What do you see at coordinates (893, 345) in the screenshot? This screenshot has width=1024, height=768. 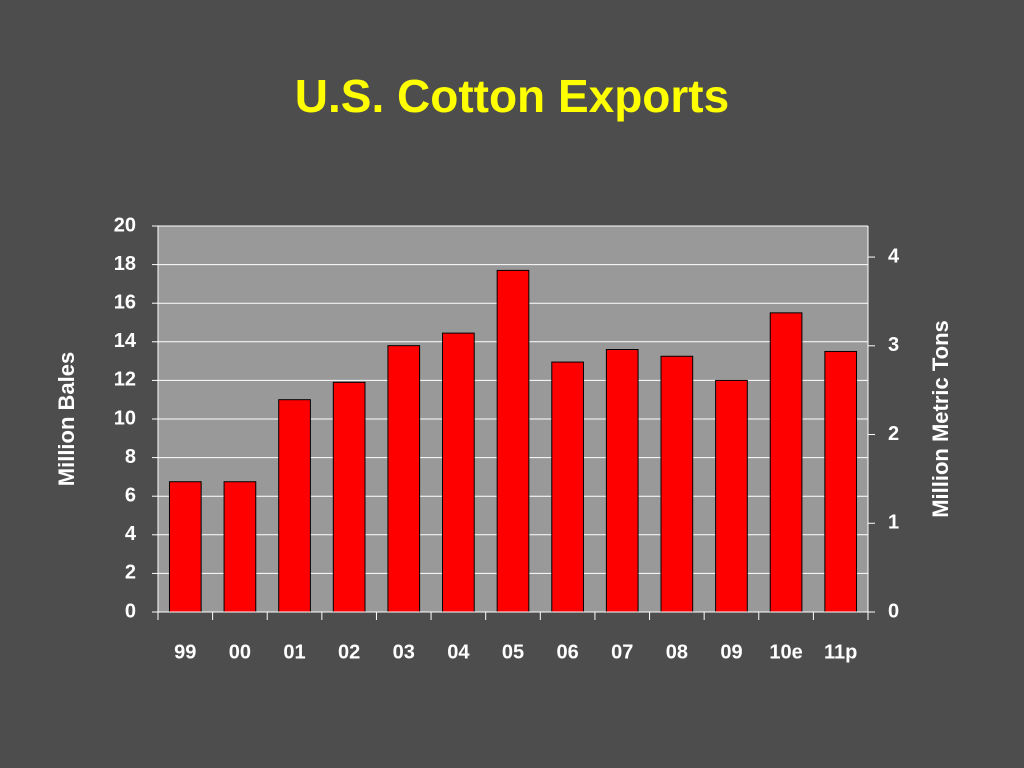 I see `y2-tick-label: 3` at bounding box center [893, 345].